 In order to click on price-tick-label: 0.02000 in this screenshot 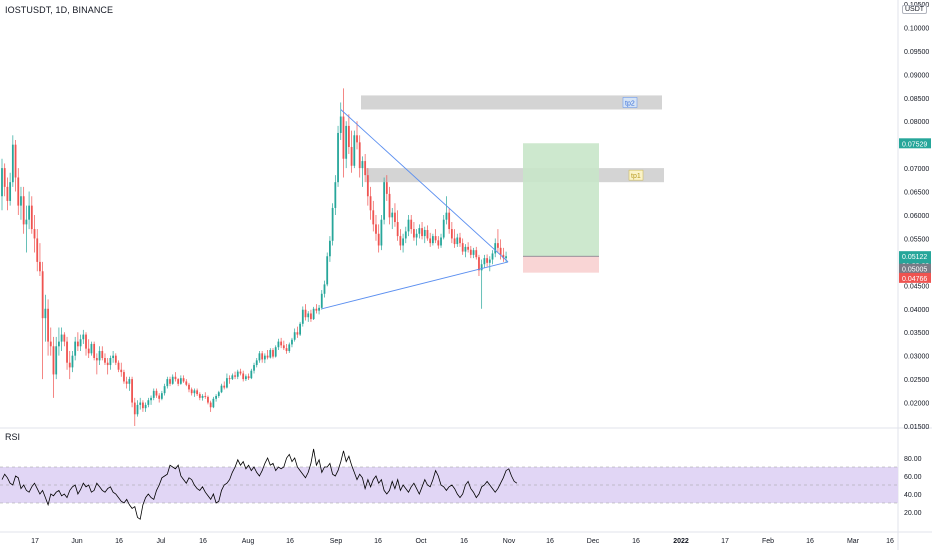, I will do `click(916, 404)`.